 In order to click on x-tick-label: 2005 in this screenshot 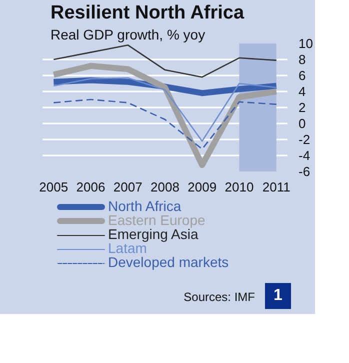, I will do `click(53, 187)`.